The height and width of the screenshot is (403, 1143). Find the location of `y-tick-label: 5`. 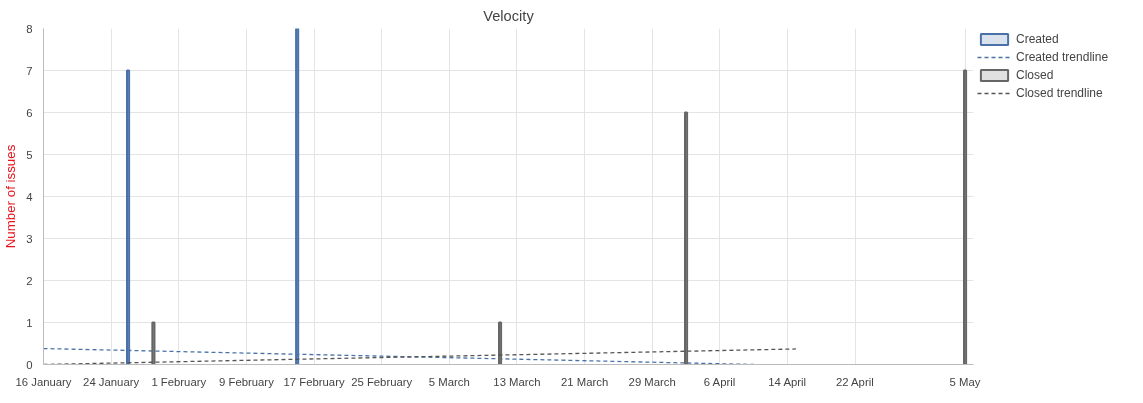

y-tick-label: 5 is located at coordinates (29, 154).